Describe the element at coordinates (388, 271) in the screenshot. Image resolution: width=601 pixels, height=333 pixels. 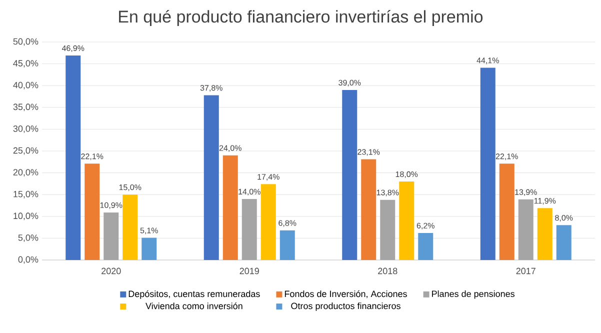
I see `x-tick-label: 2018` at that location.